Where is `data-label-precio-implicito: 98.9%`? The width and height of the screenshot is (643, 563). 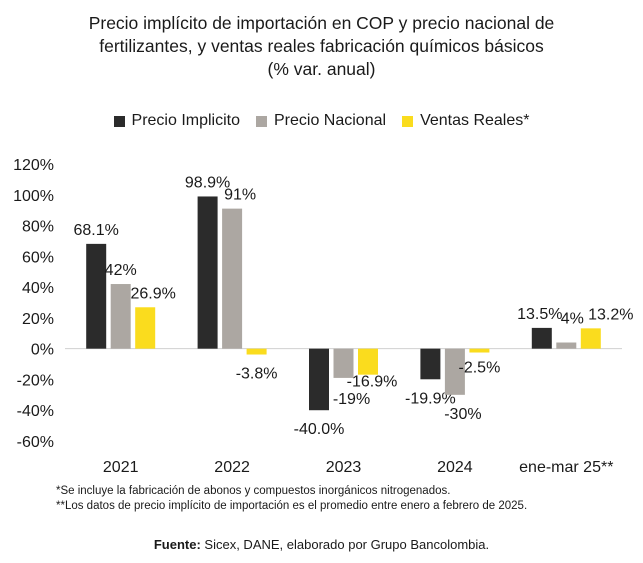
data-label-precio-implicito: 98.9% is located at coordinates (207, 182).